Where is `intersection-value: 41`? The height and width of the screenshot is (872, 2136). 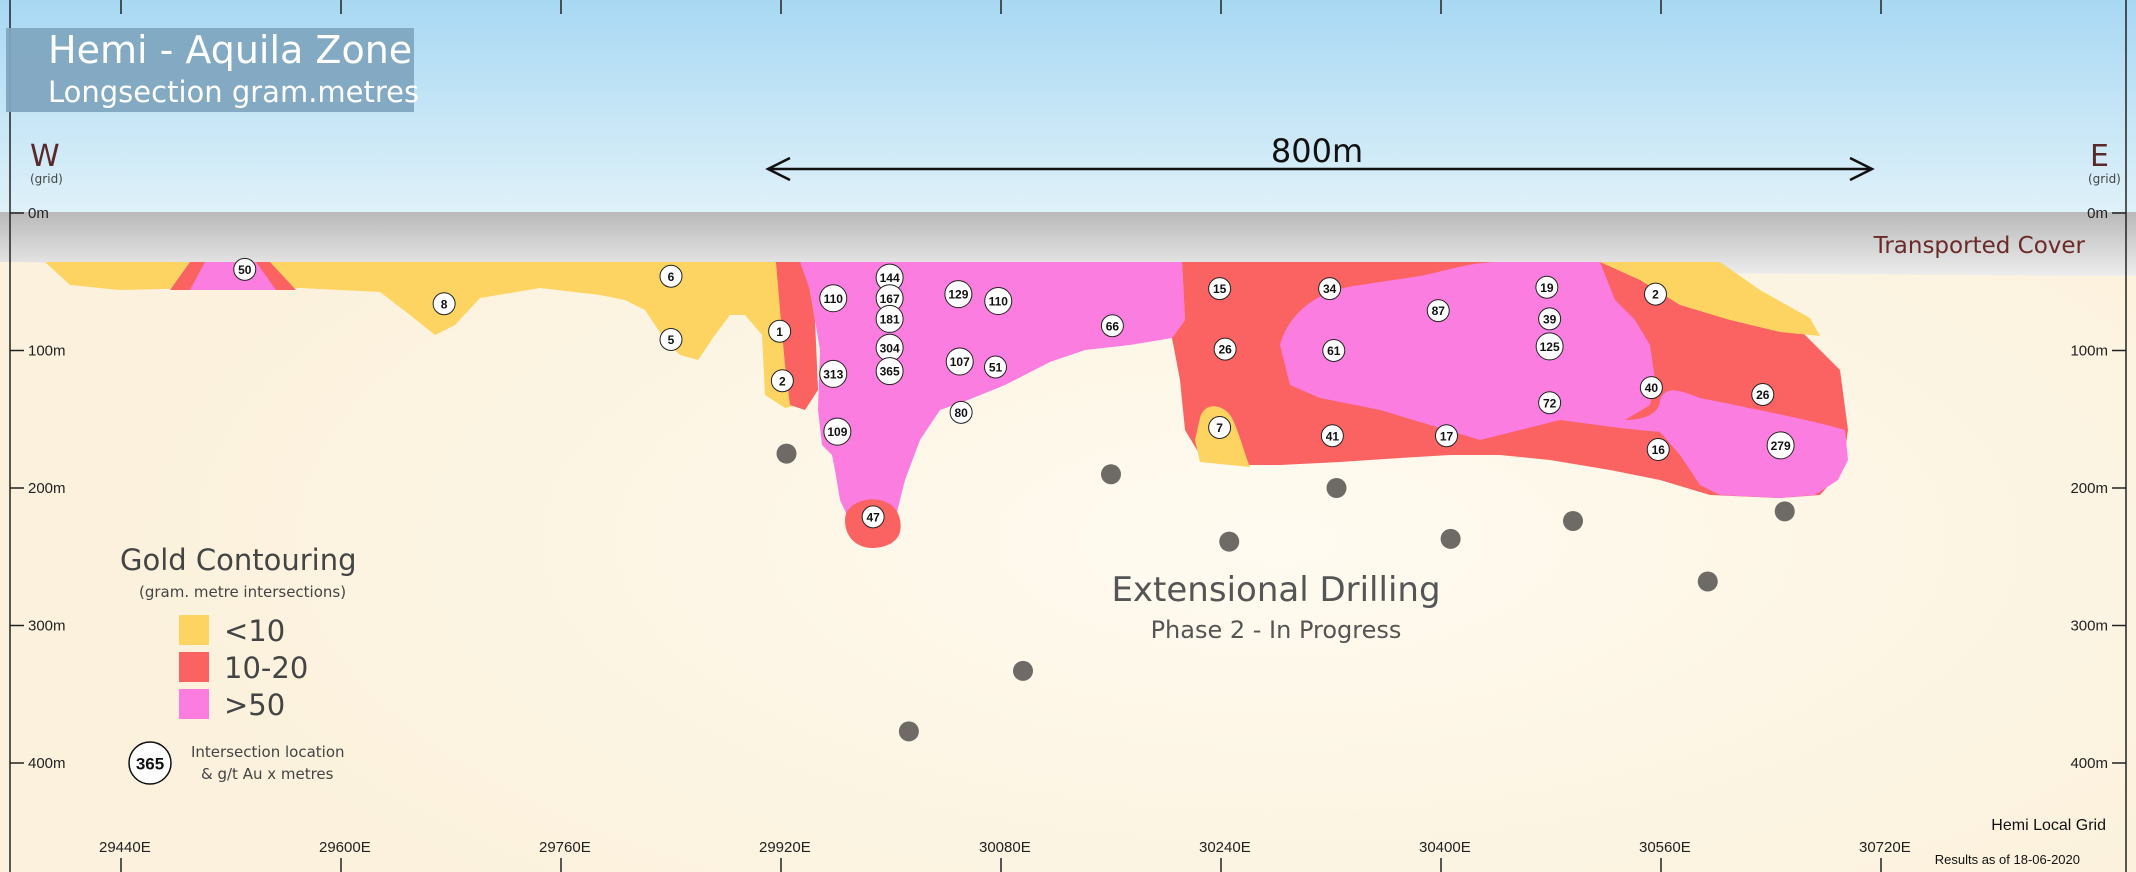
intersection-value: 41 is located at coordinates (1333, 436).